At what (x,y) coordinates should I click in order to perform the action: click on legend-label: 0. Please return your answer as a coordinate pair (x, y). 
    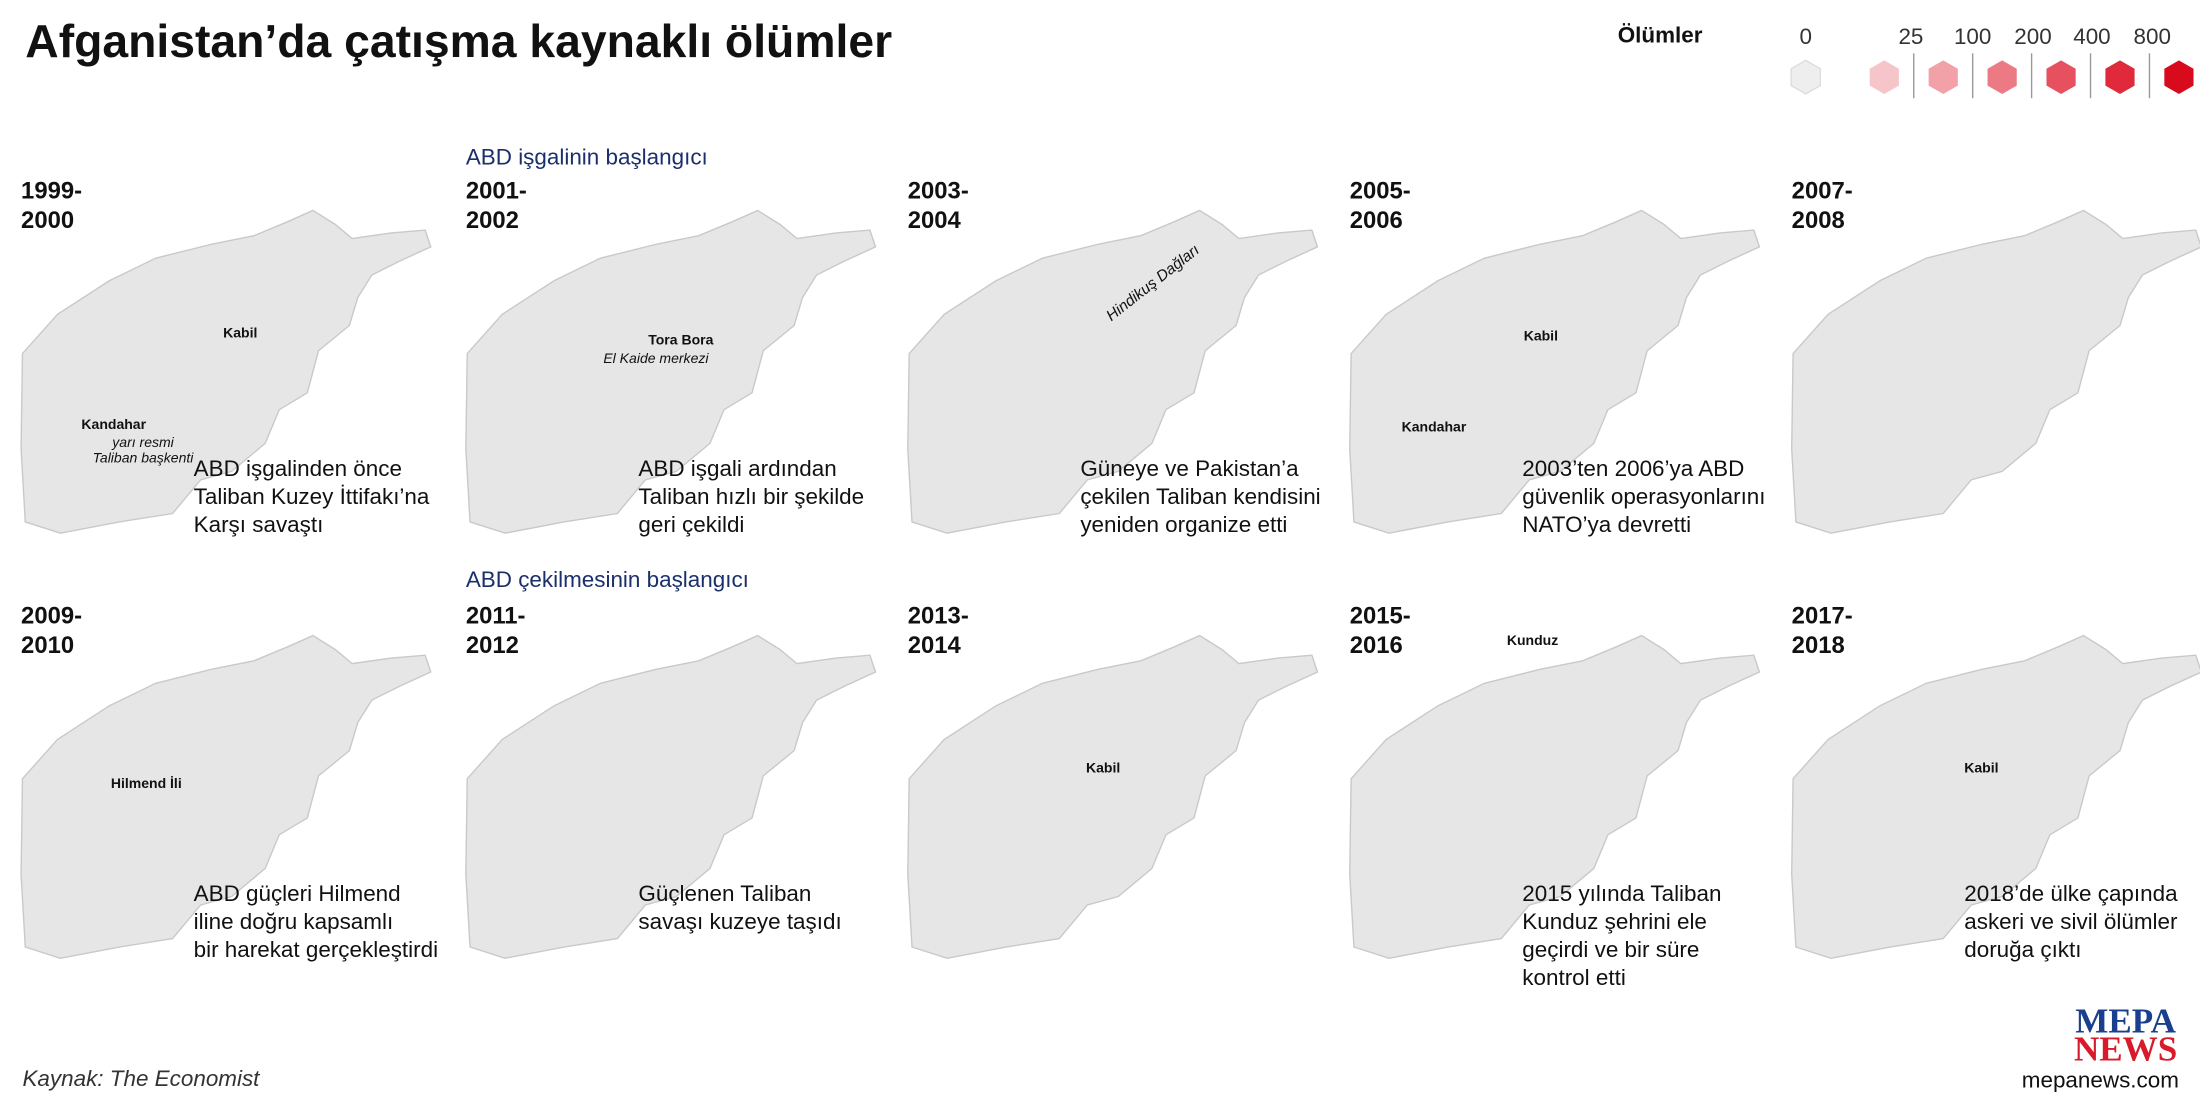
    Looking at the image, I should click on (1805, 36).